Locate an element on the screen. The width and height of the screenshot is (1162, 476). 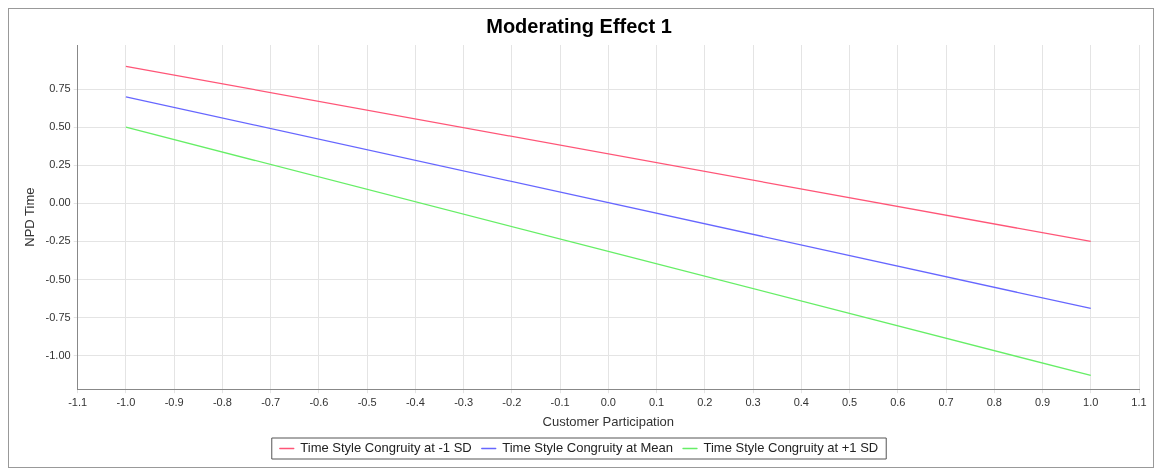
x-tick-label: 0.6 is located at coordinates (898, 401).